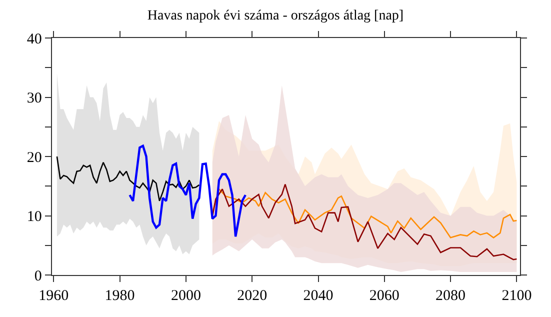 Image resolution: width=551 pixels, height=317 pixels. What do you see at coordinates (53, 296) in the screenshot?
I see `x-tick-label: 1960` at bounding box center [53, 296].